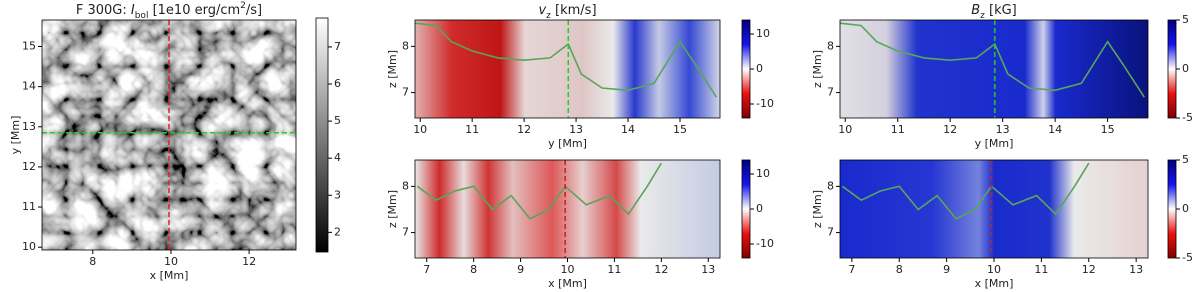 This screenshot has width=1200, height=292. I want to click on y-tick-label: 11, so click(29, 206).